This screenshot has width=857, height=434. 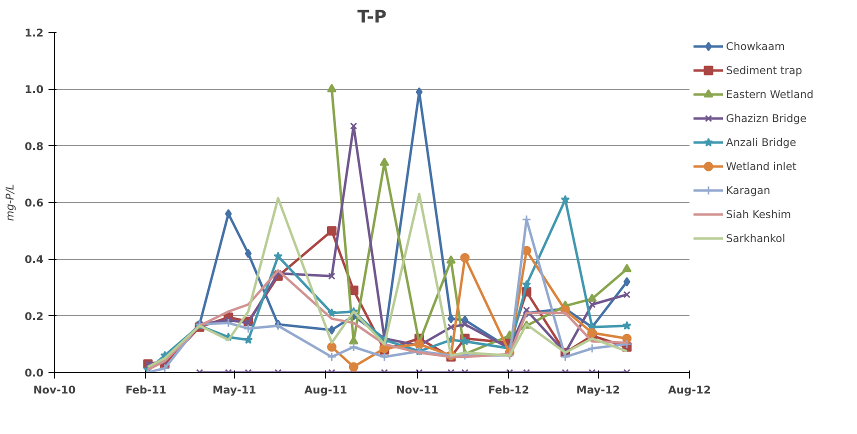 What do you see at coordinates (509, 390) in the screenshot?
I see `x-tick-label: Feb-12` at bounding box center [509, 390].